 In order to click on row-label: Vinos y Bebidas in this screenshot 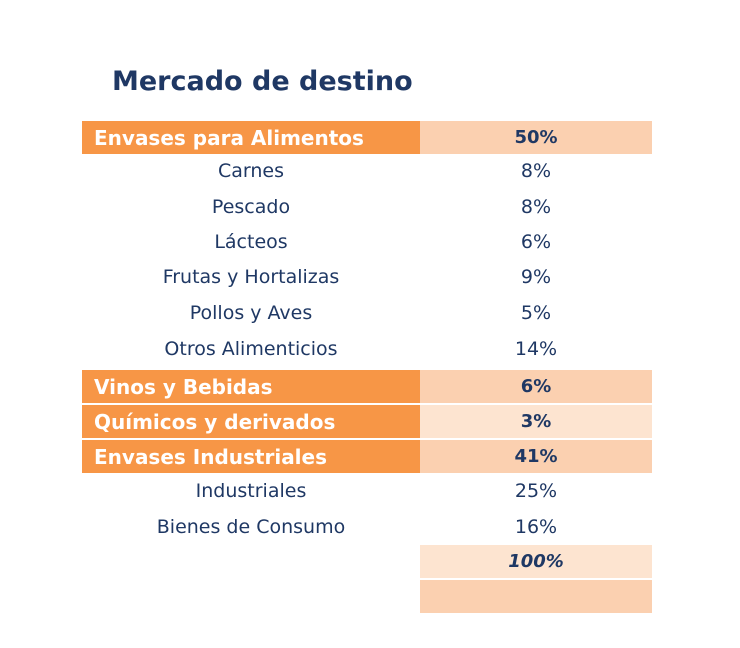, I will do `click(251, 386)`.